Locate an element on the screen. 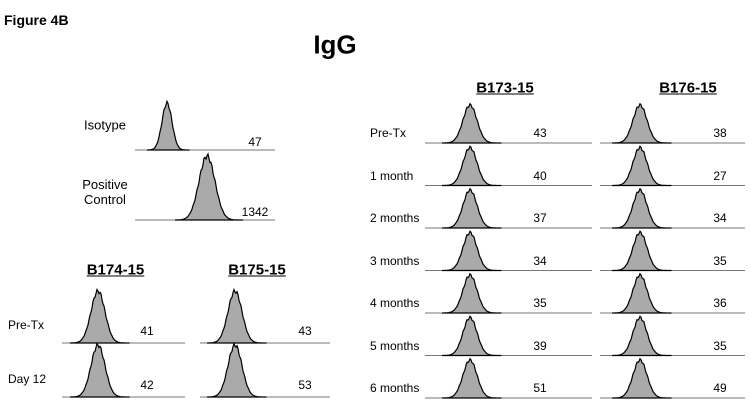 The width and height of the screenshot is (751, 403). sample-name: B176-15 is located at coordinates (688, 88).